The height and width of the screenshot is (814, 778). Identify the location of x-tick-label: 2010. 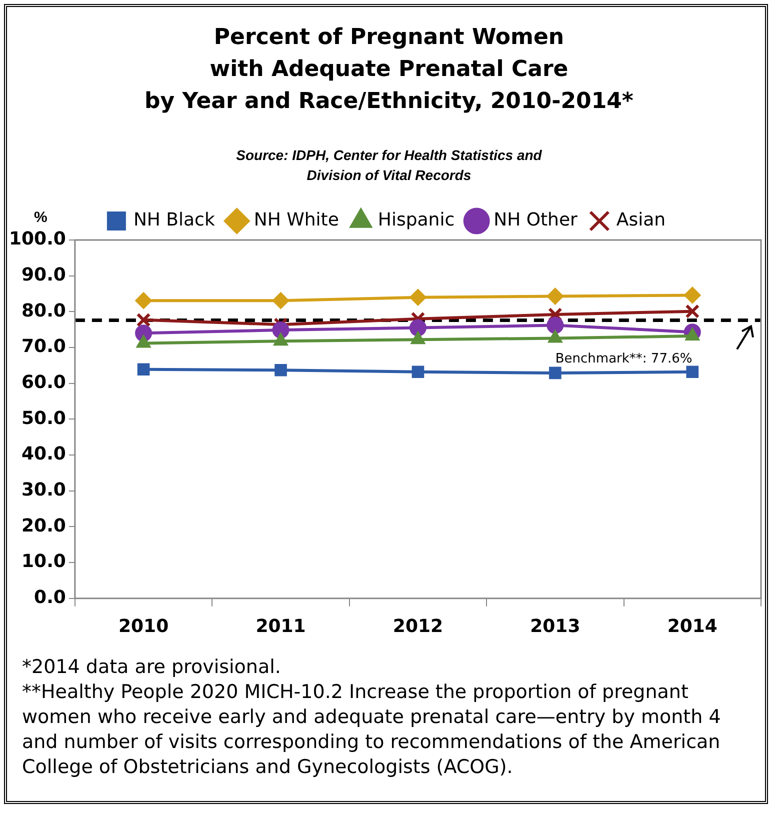
(143, 626).